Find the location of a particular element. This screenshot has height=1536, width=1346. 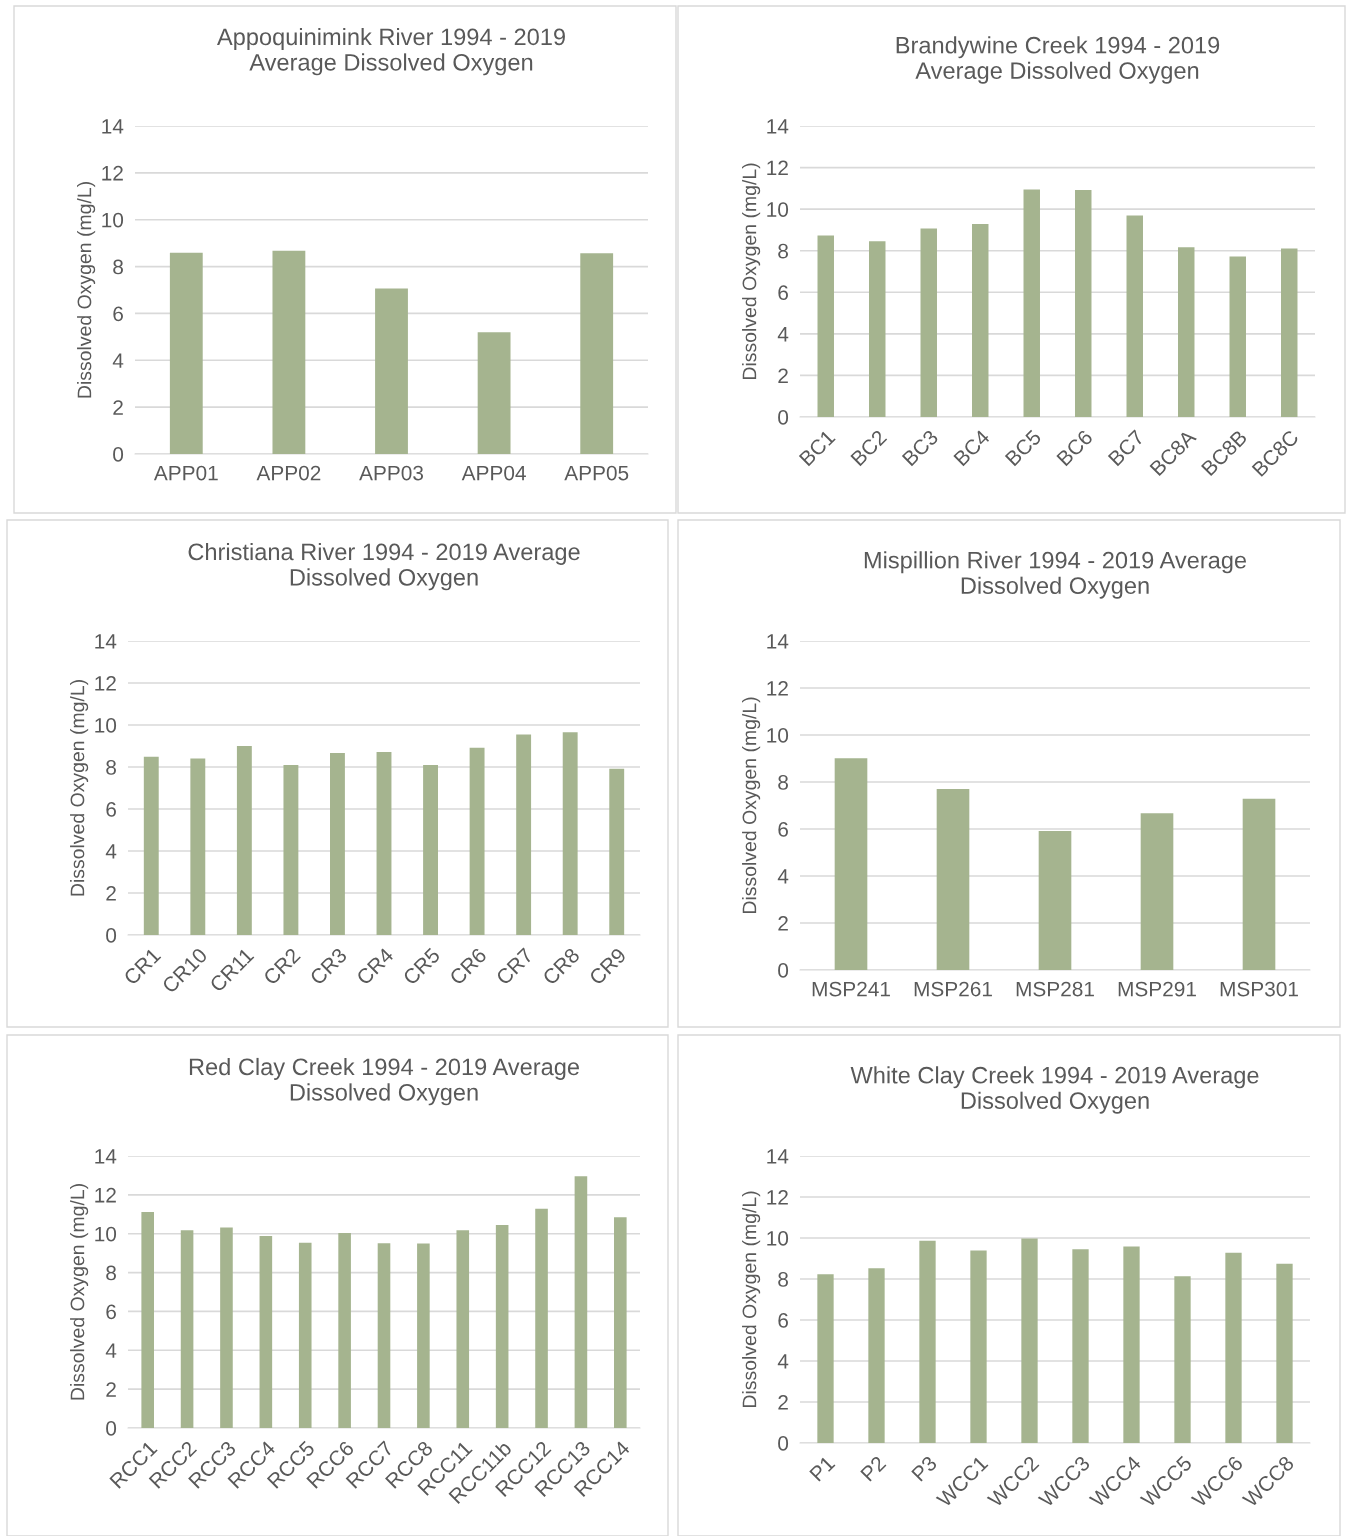

x-tick-label: APP01 is located at coordinates (185, 473).